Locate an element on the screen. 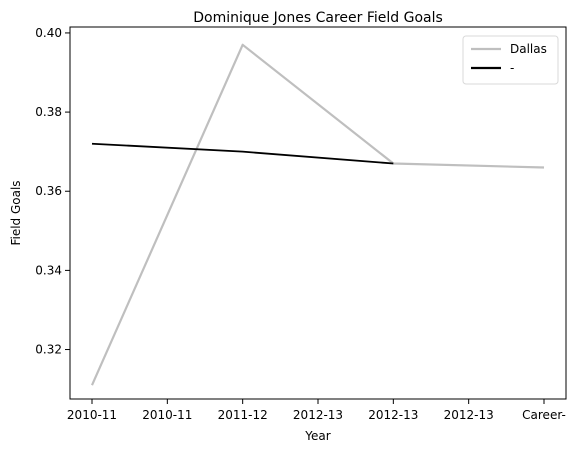 Image resolution: width=579 pixels, height=453 pixels. chart-title: Dominique Jones Career Field Goals is located at coordinates (318, 18).